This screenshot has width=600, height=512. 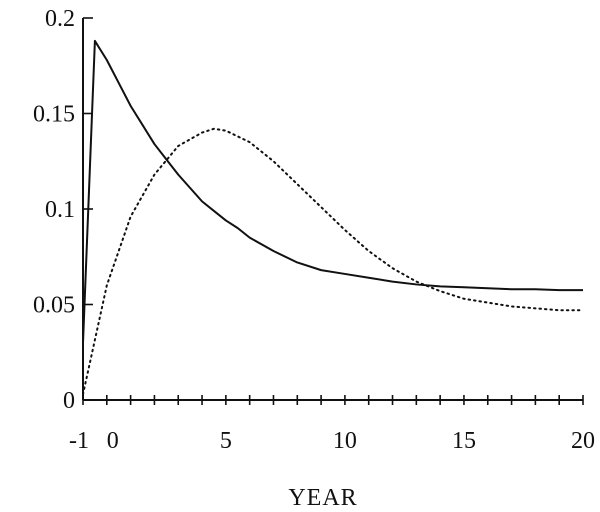 What do you see at coordinates (226, 441) in the screenshot?
I see `x-tick-label: 5` at bounding box center [226, 441].